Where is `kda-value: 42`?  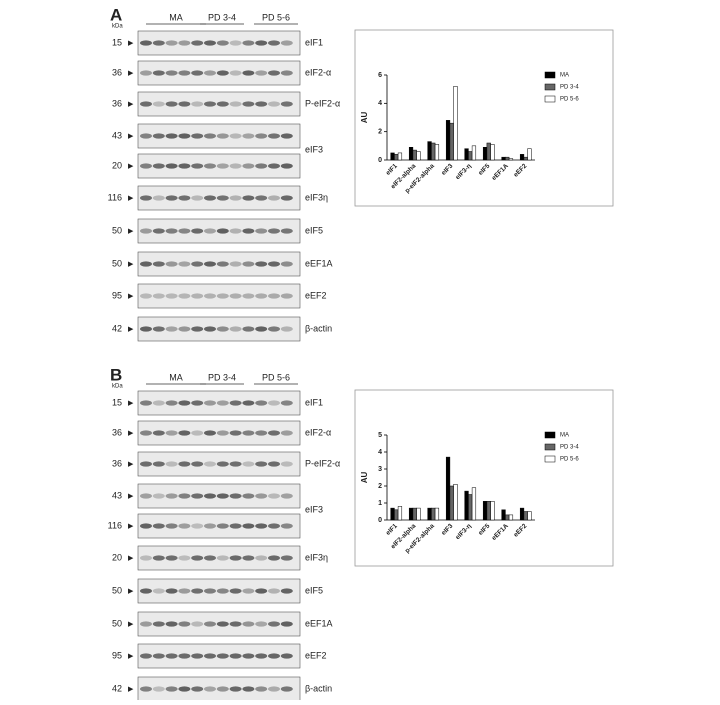 kda-value: 42 is located at coordinates (117, 688).